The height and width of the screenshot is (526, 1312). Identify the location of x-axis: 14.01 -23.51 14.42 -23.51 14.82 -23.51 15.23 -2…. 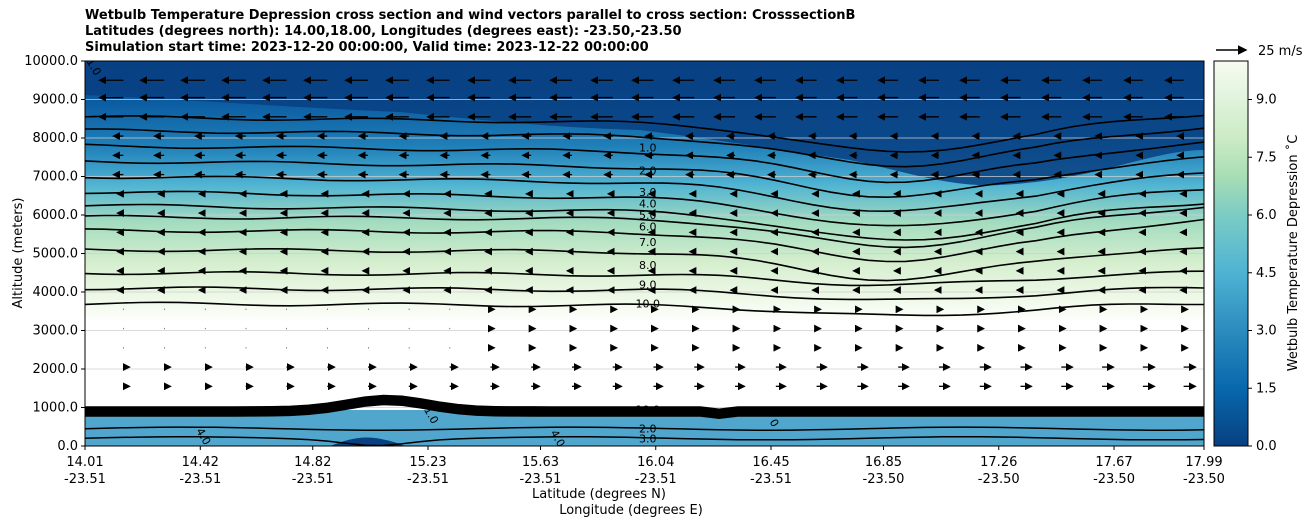
(644, 466).